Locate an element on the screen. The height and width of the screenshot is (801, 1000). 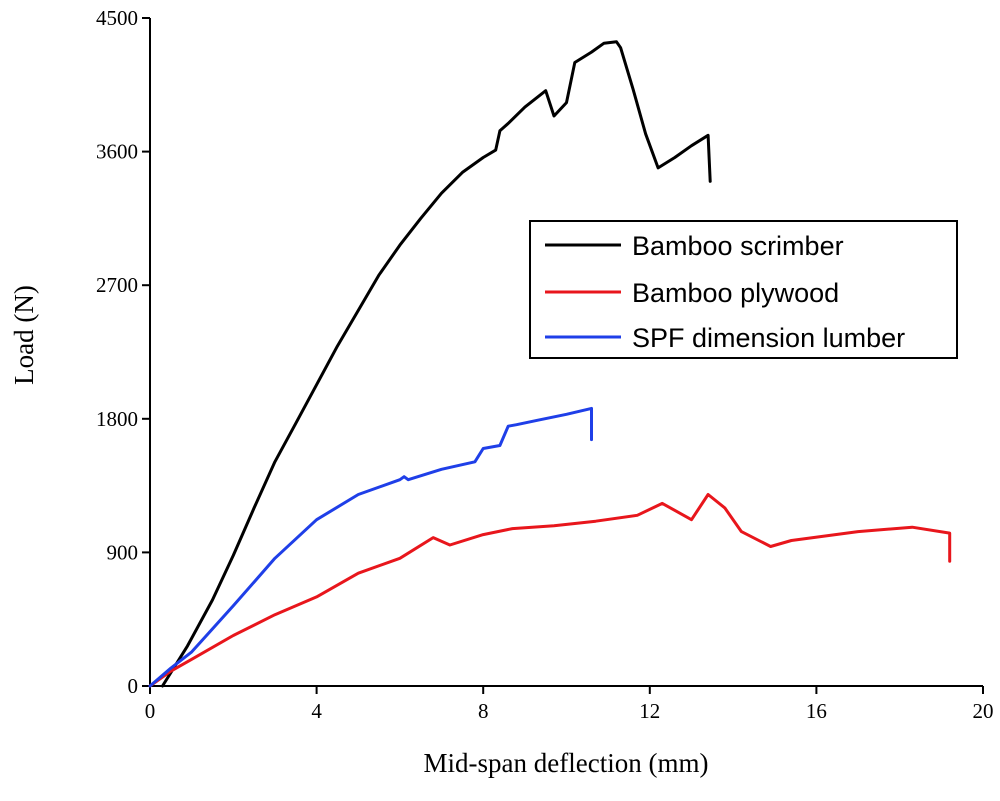
y-tick-label: 1800 is located at coordinates (117, 419).